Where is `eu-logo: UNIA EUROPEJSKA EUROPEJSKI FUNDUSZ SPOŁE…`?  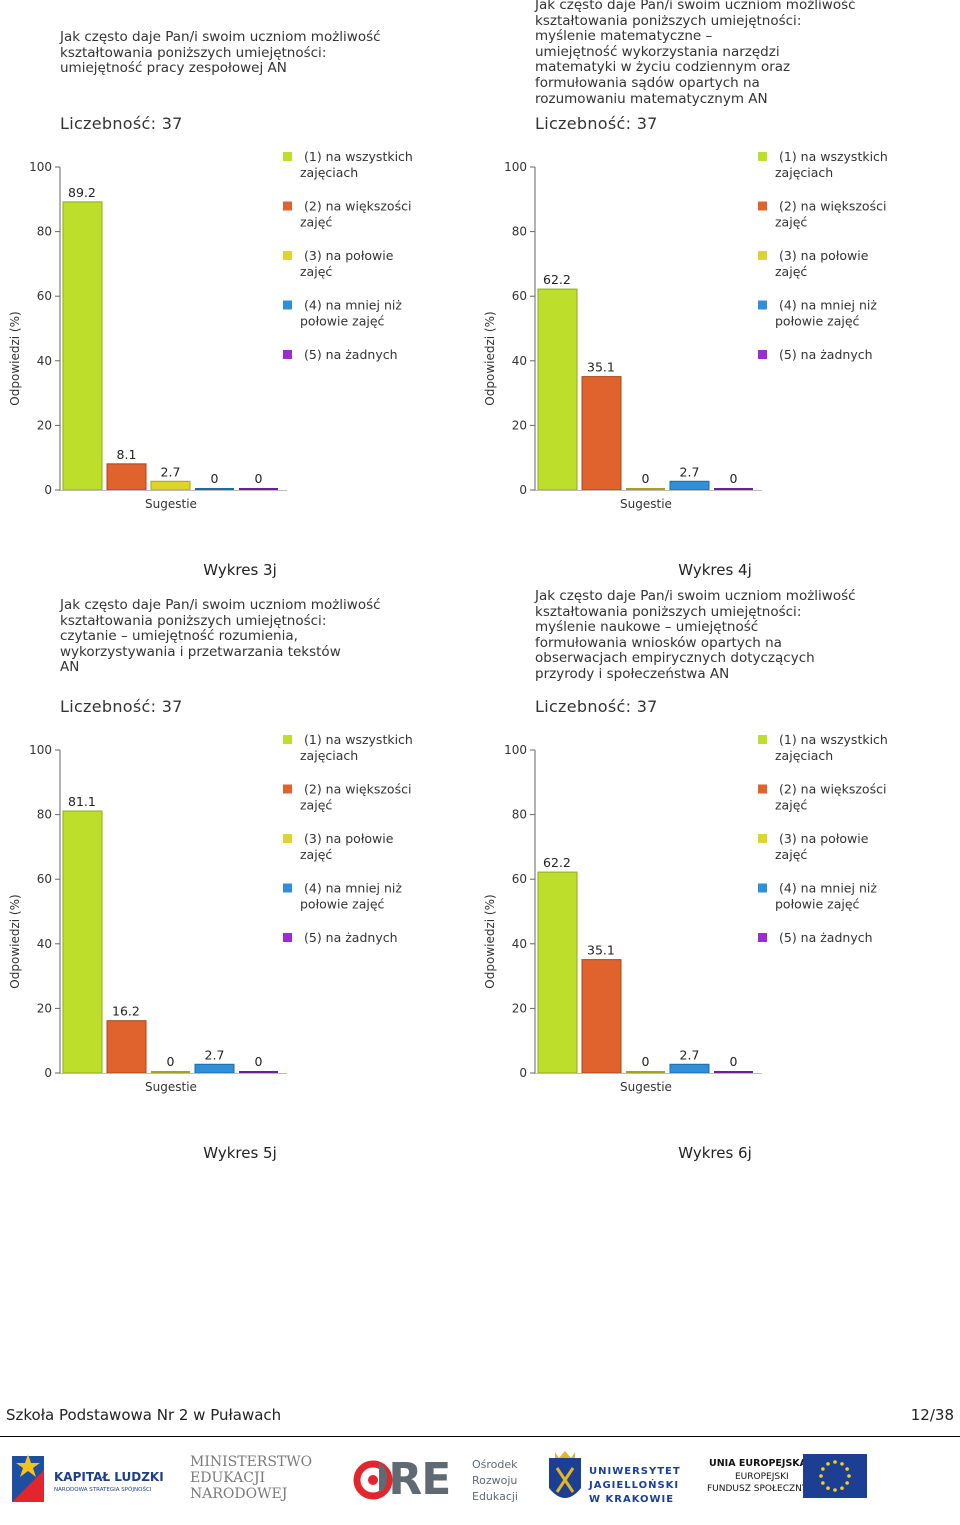
eu-logo: UNIA EUROPEJSKA EUROPEJSKI FUNDUSZ SPOŁE… is located at coordinates (790, 1480).